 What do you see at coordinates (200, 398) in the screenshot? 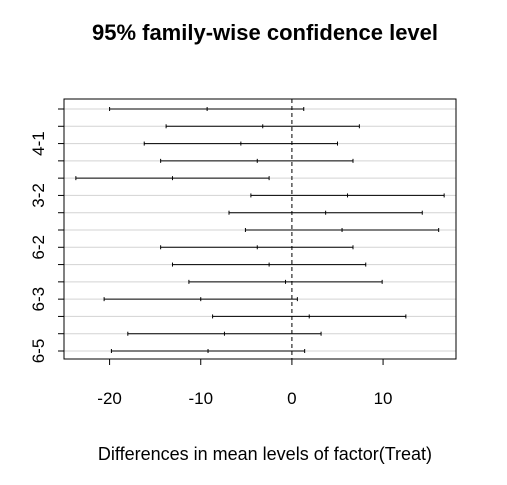
I see `x-tick-label: -10` at bounding box center [200, 398].